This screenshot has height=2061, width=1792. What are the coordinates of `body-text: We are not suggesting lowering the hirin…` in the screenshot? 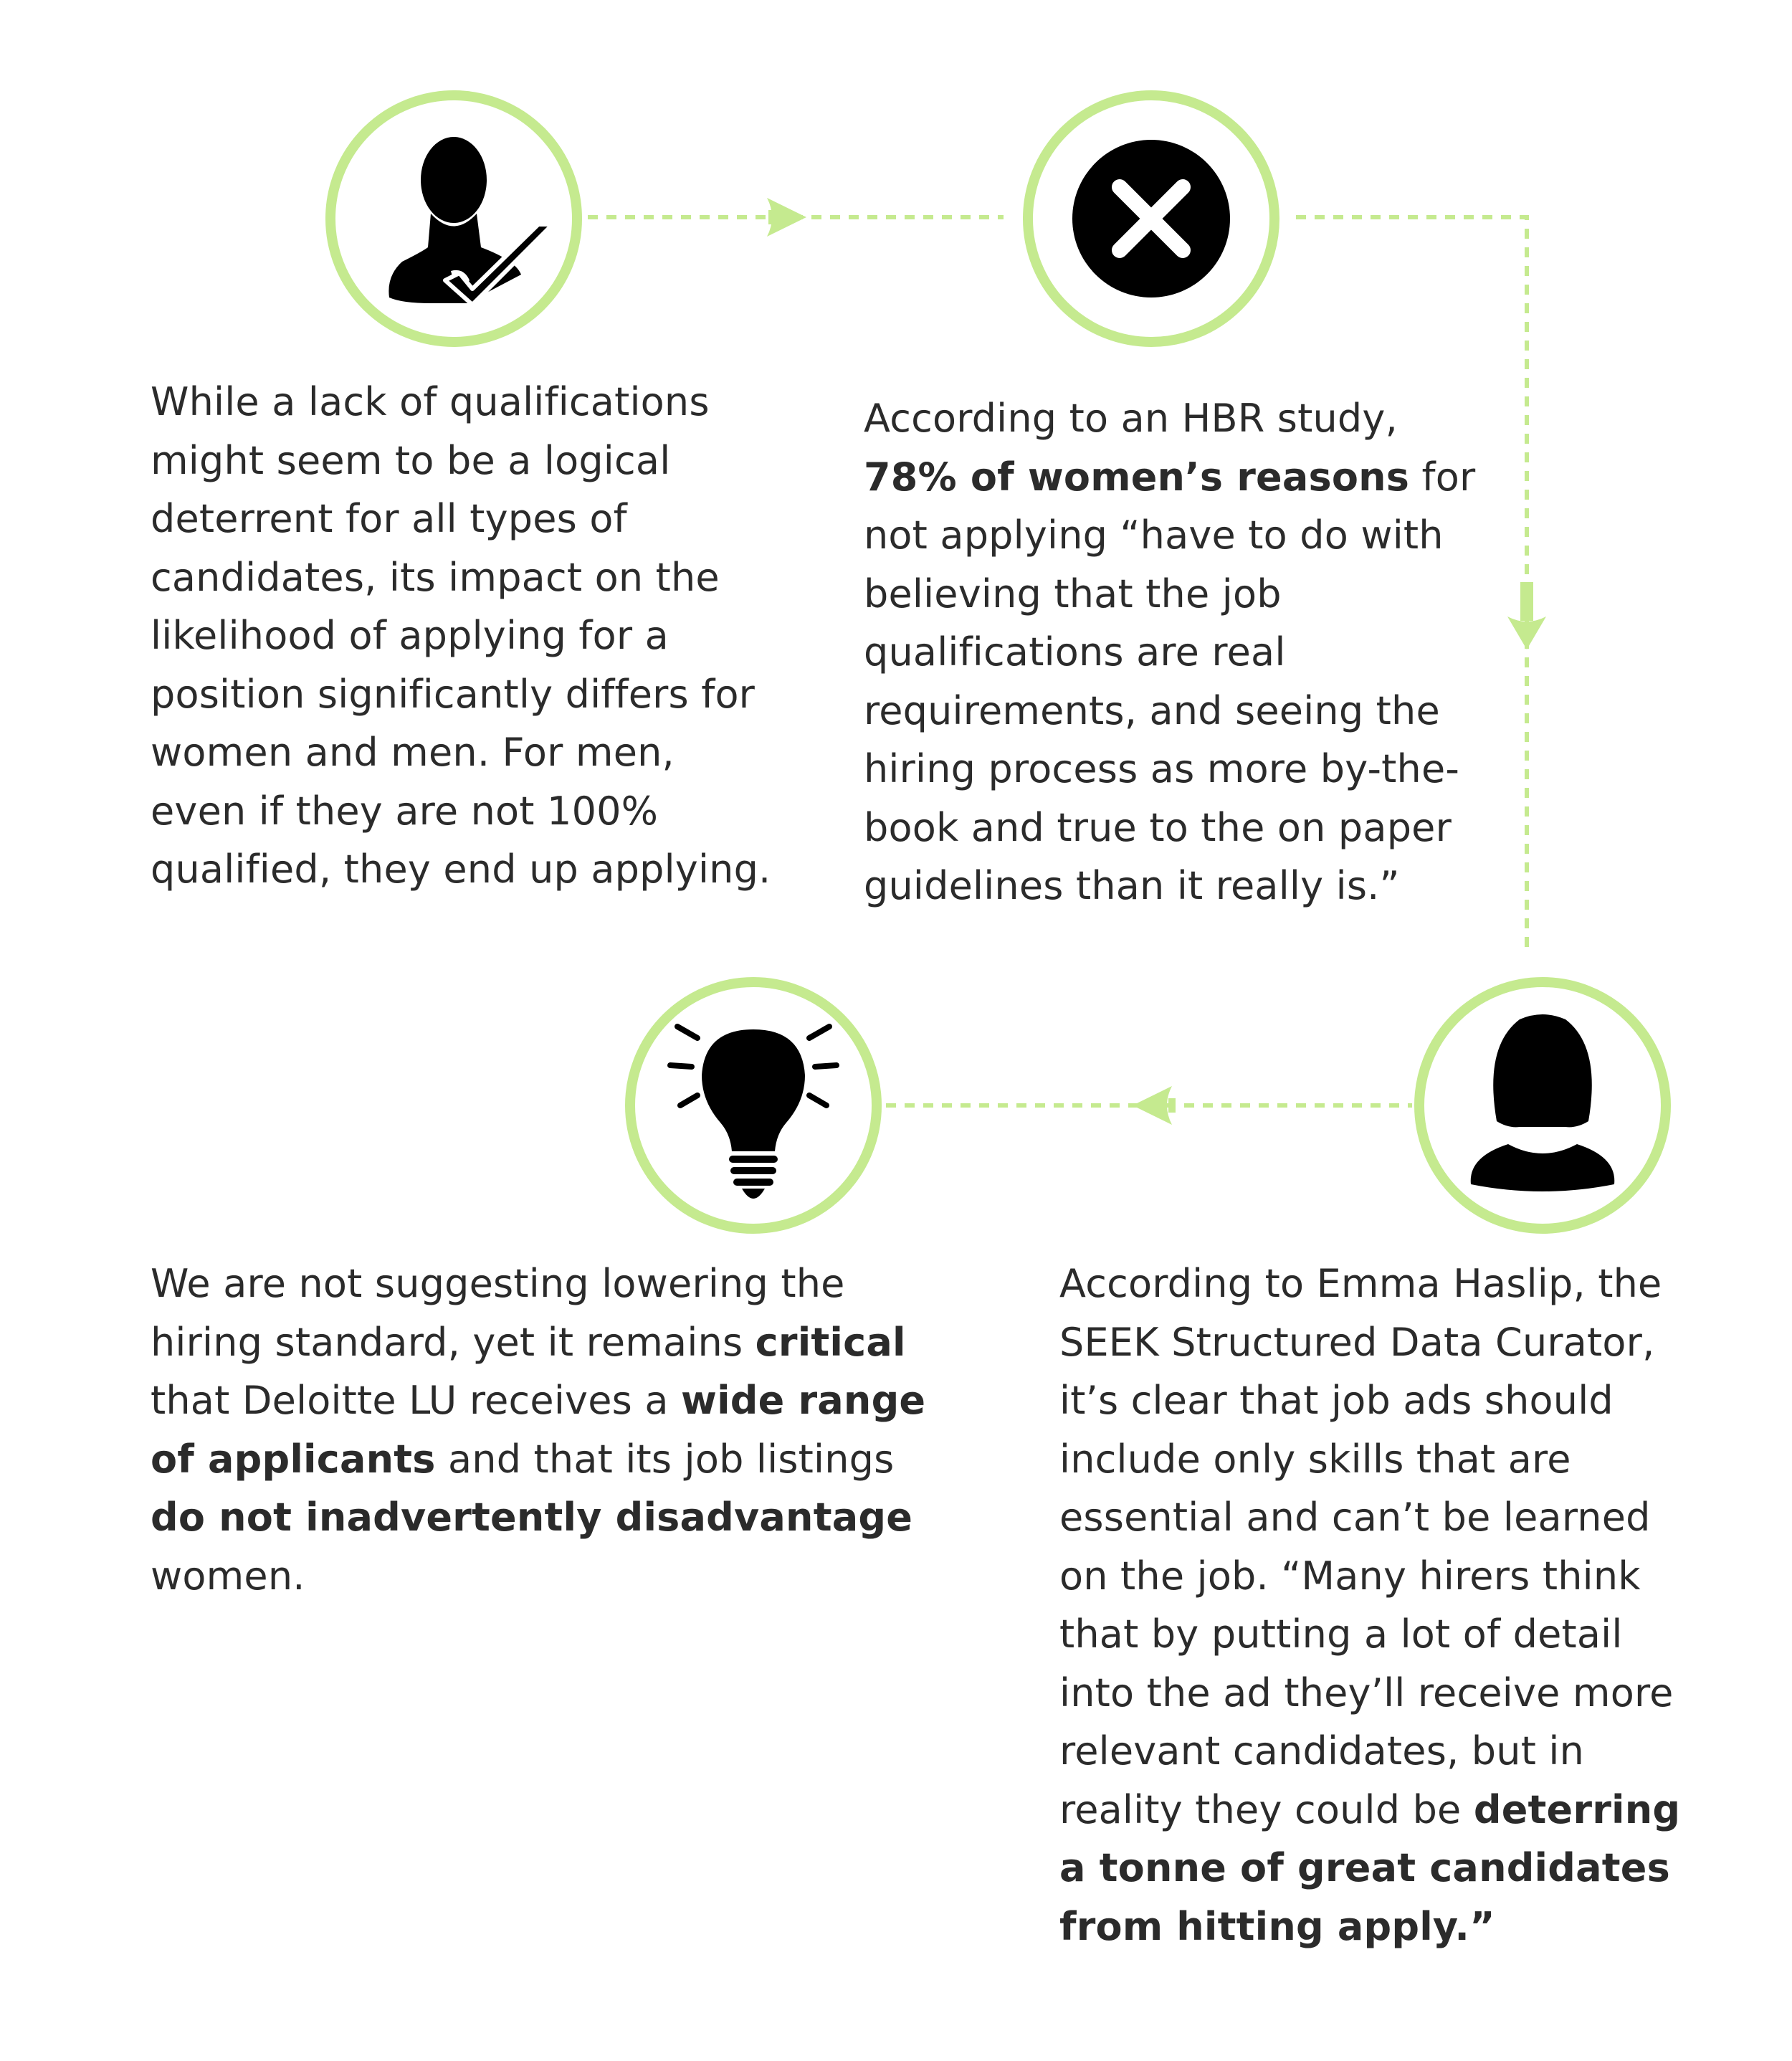 It's located at (498, 1313).